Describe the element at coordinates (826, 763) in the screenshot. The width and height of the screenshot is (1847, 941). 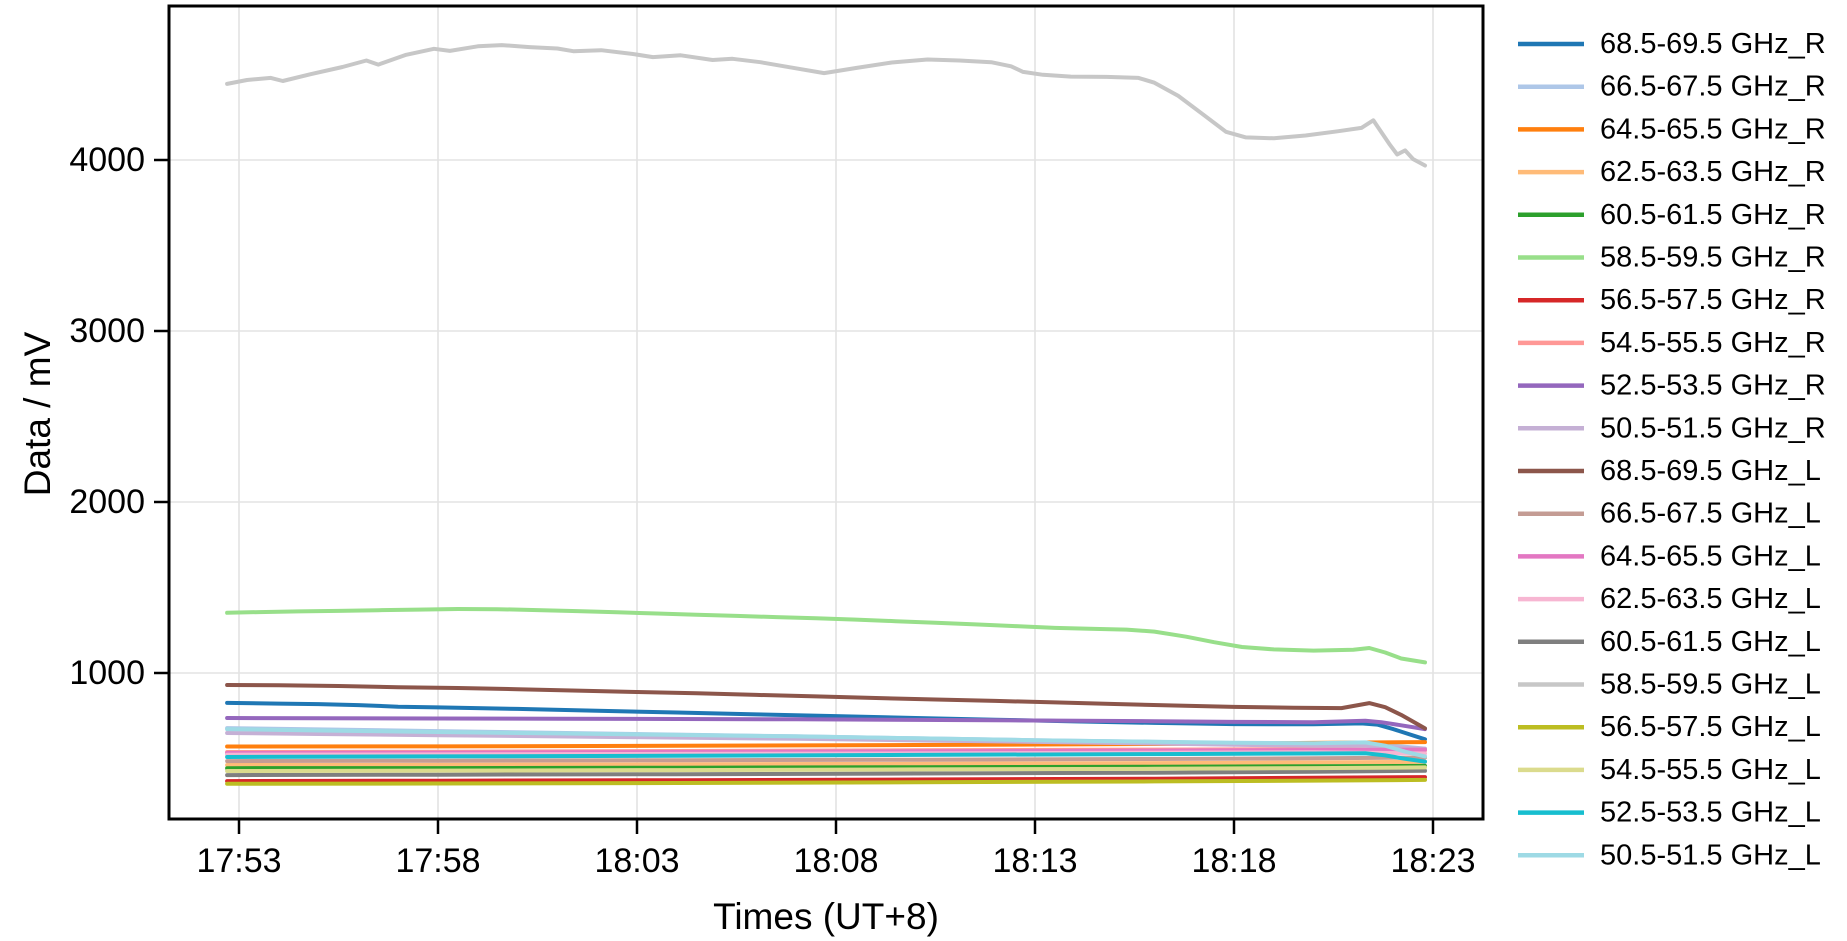
I see `series-line-62-5-63-5-ghz-r` at that location.